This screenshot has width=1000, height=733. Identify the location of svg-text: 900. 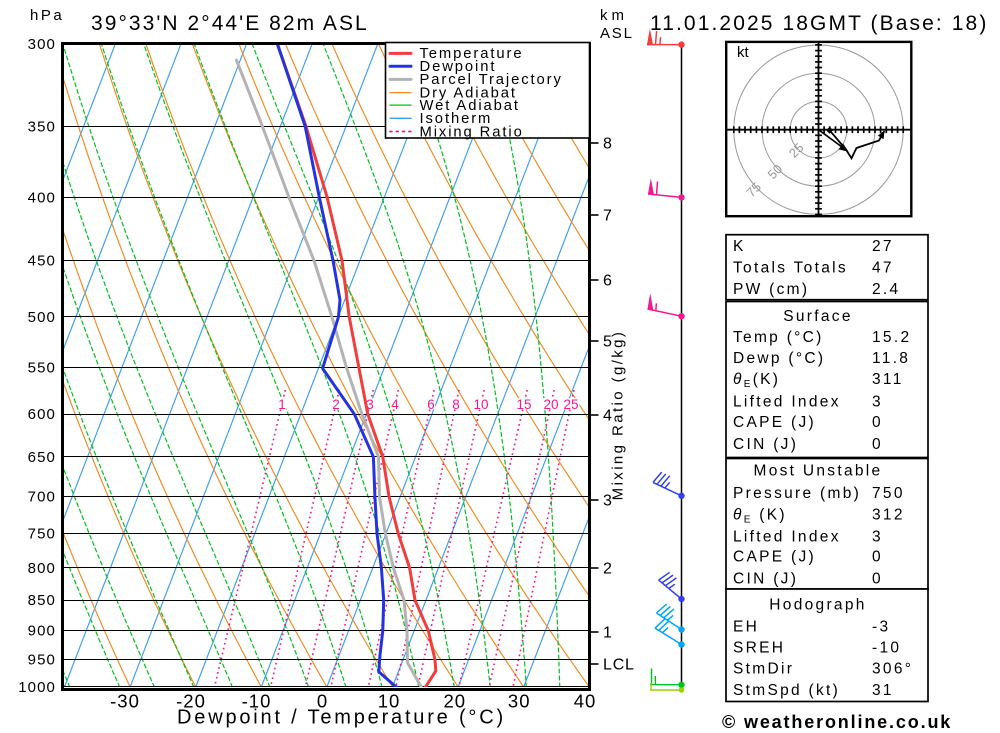
(42, 631).